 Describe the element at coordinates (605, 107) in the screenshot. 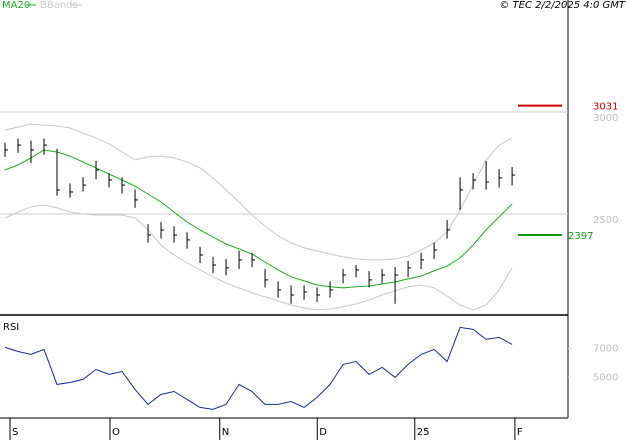

I see `level-label: 3031` at that location.